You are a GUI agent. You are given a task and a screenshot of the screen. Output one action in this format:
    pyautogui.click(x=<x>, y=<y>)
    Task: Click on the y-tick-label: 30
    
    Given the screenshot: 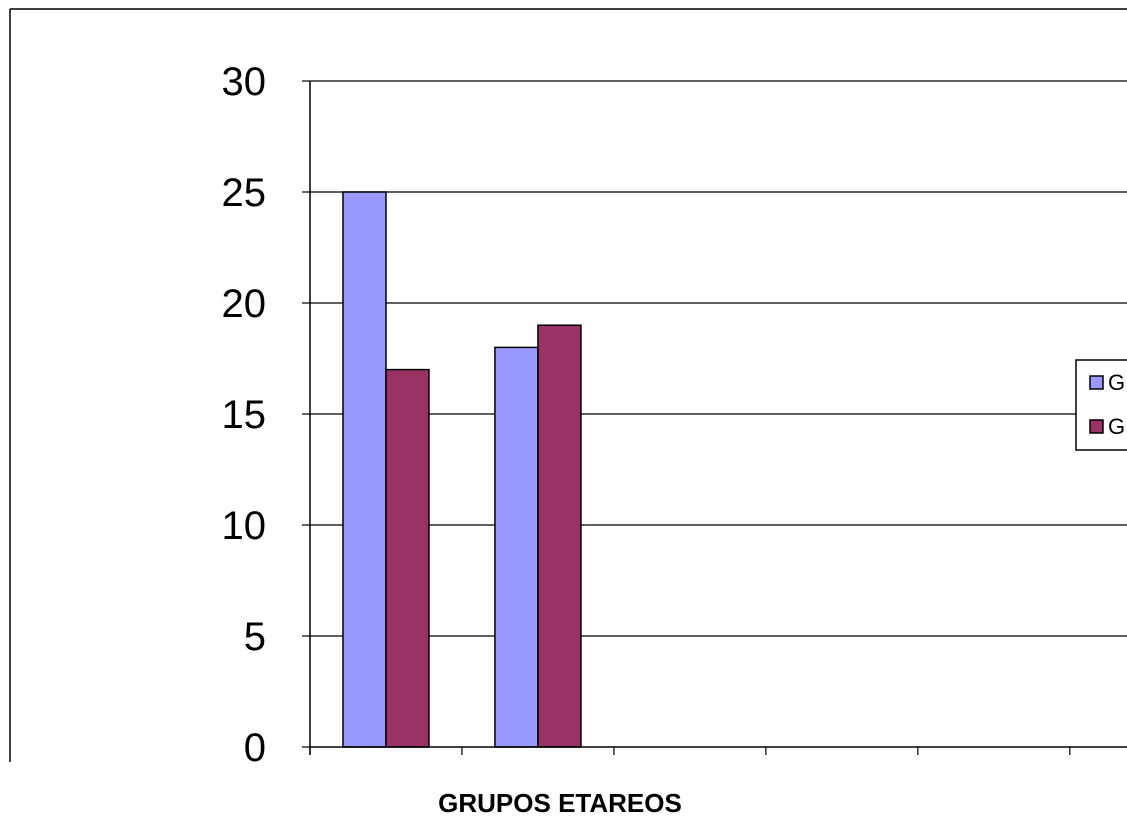 What is the action you would take?
    pyautogui.click(x=244, y=82)
    